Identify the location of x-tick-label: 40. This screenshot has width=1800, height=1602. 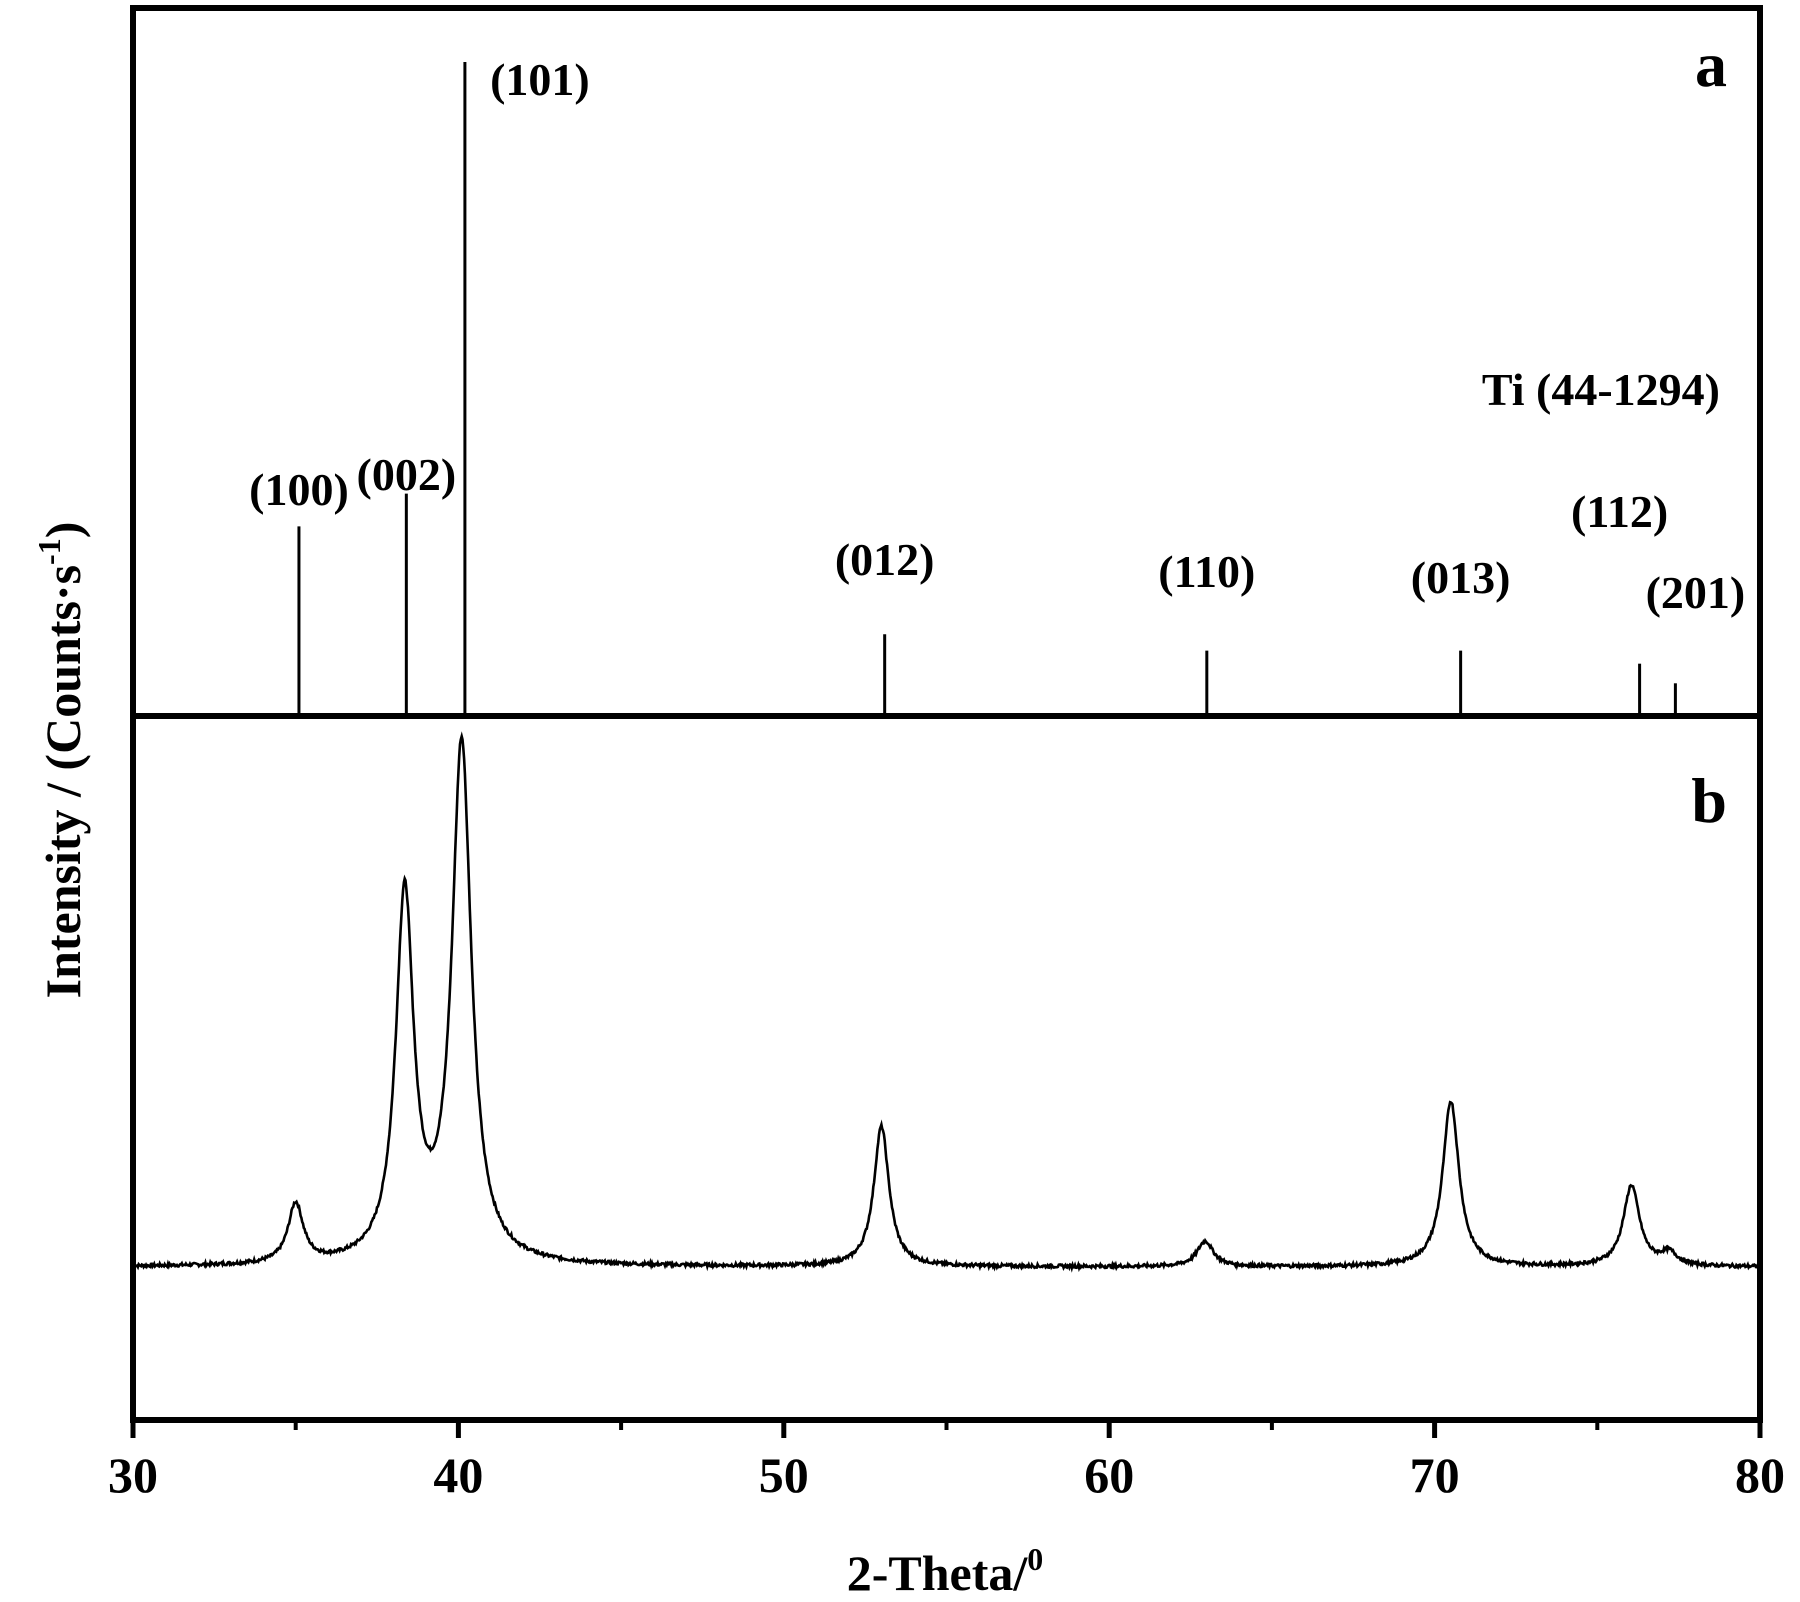
(458, 1475).